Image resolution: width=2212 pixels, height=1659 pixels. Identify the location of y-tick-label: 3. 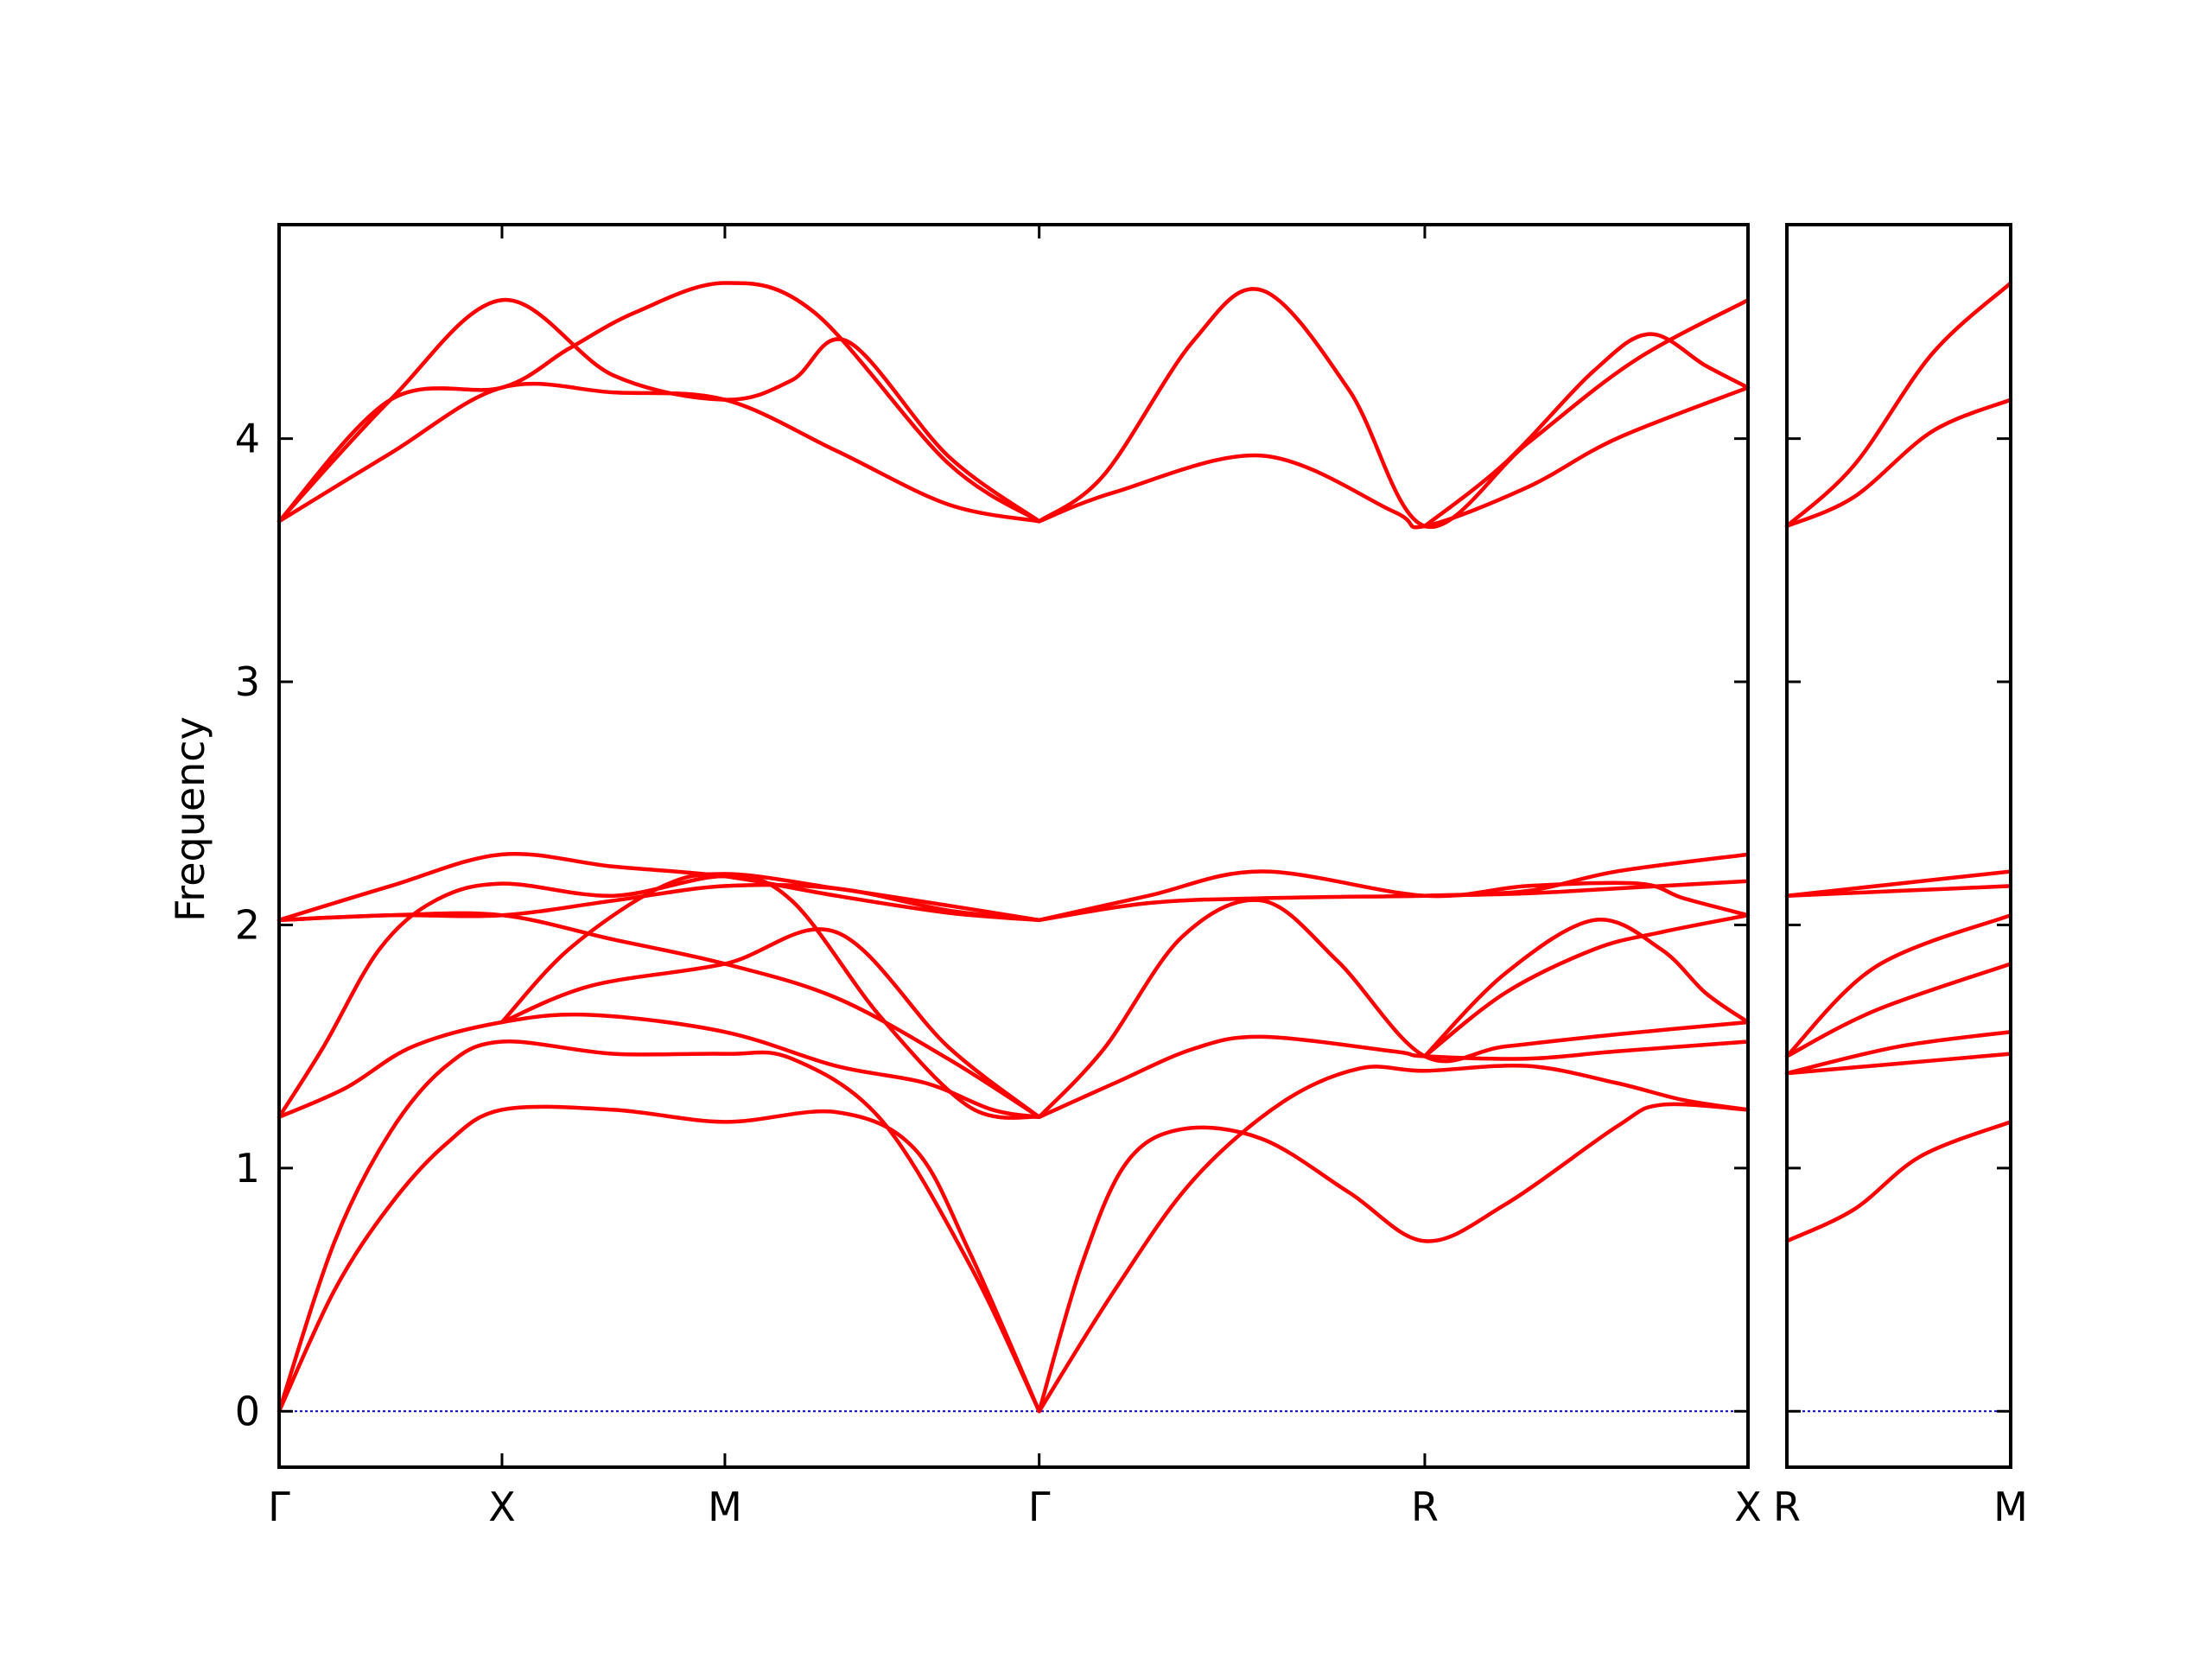
(247, 681).